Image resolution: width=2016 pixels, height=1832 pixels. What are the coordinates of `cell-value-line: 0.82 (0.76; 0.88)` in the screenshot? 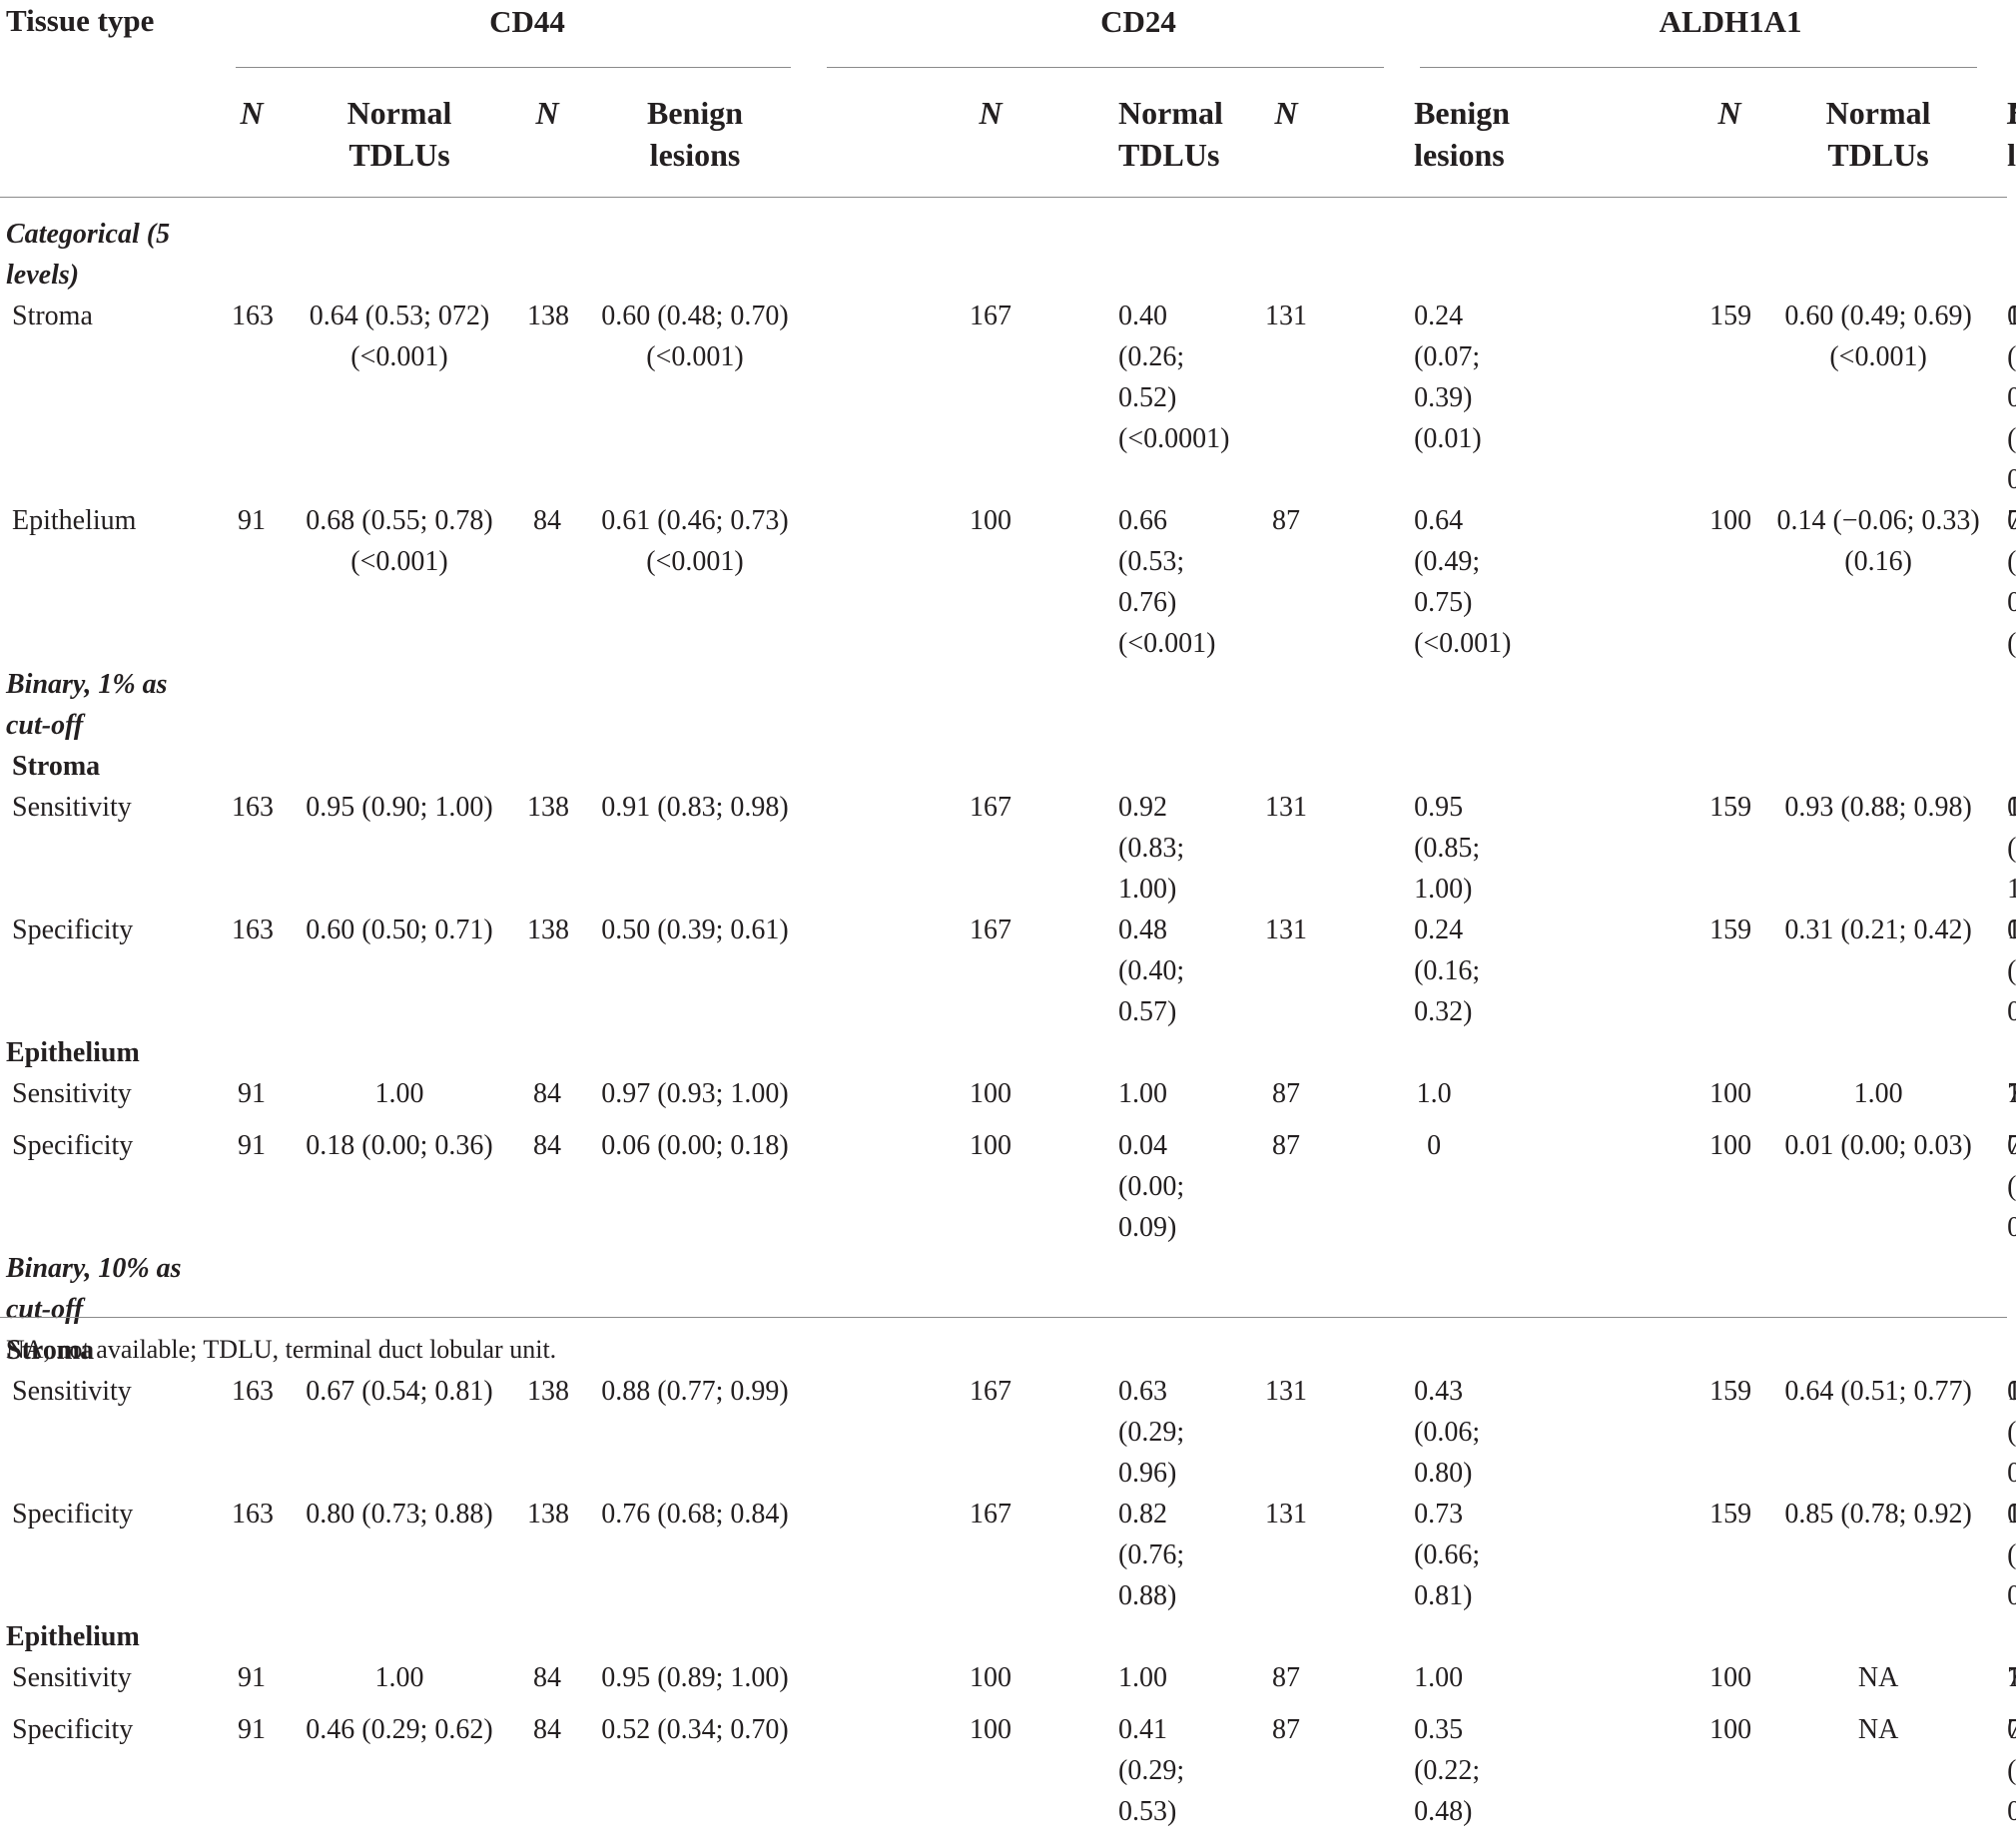 It's located at (1151, 1555).